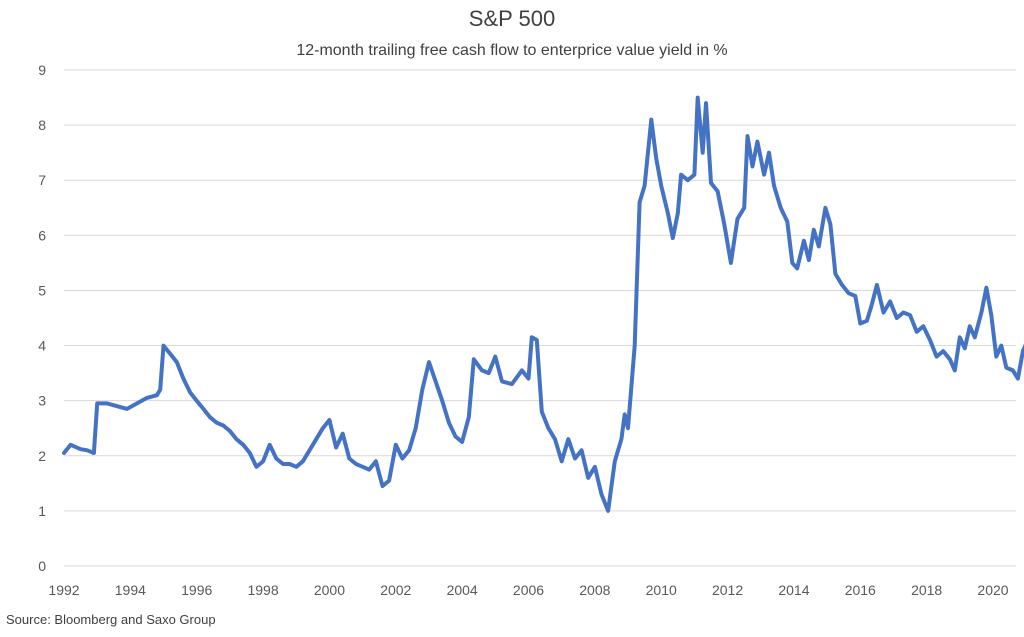  I want to click on y-tick-label-6: 6, so click(42, 235).